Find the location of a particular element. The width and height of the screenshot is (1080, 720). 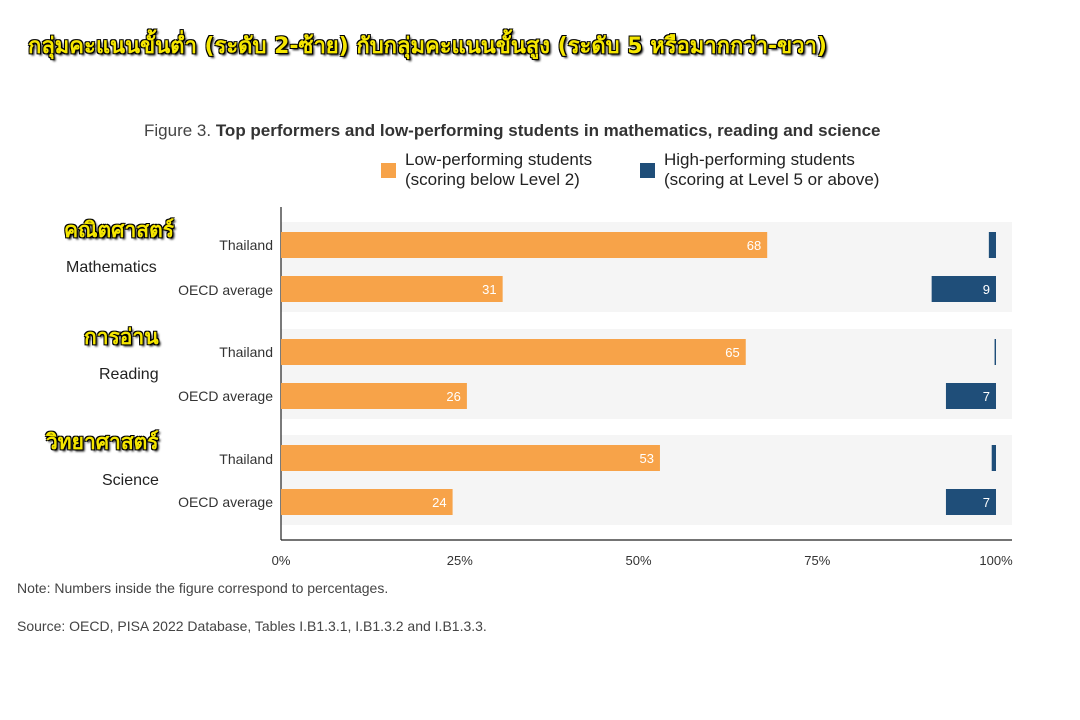

subject-english-science: Science is located at coordinates (130, 480).